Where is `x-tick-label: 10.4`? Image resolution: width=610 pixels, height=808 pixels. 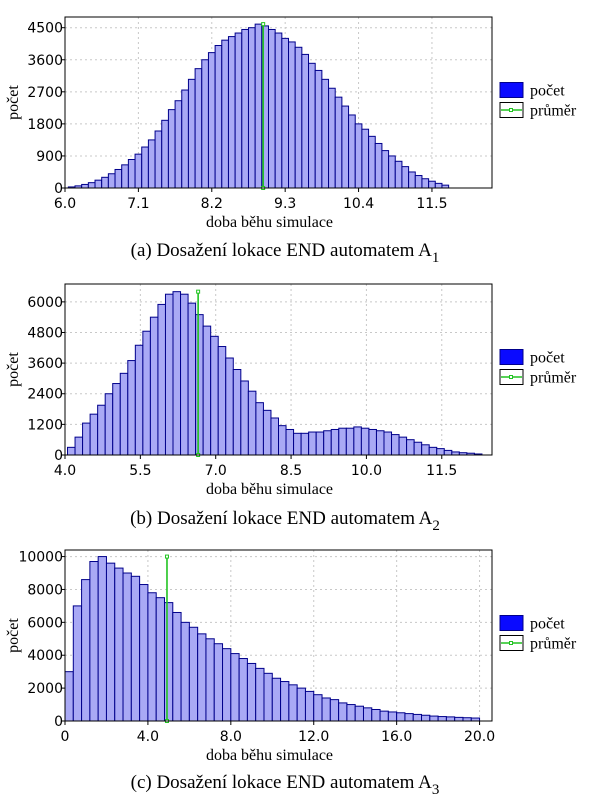
x-tick-label: 10.4 is located at coordinates (358, 204).